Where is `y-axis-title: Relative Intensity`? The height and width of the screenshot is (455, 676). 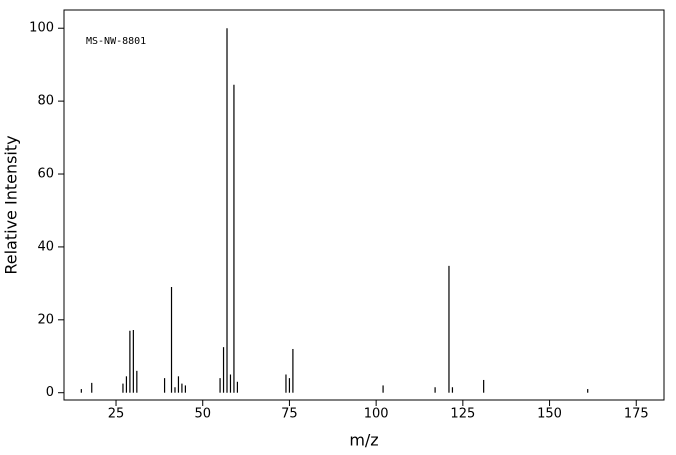 y-axis-title: Relative Intensity is located at coordinates (11, 204).